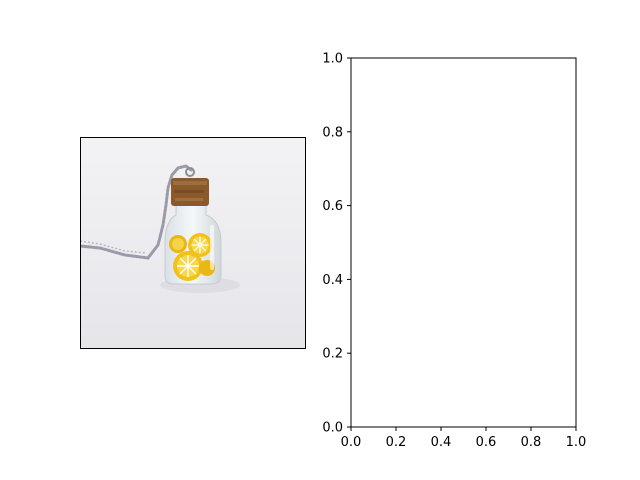  I want to click on y-tick-label: 0.2, so click(332, 354).